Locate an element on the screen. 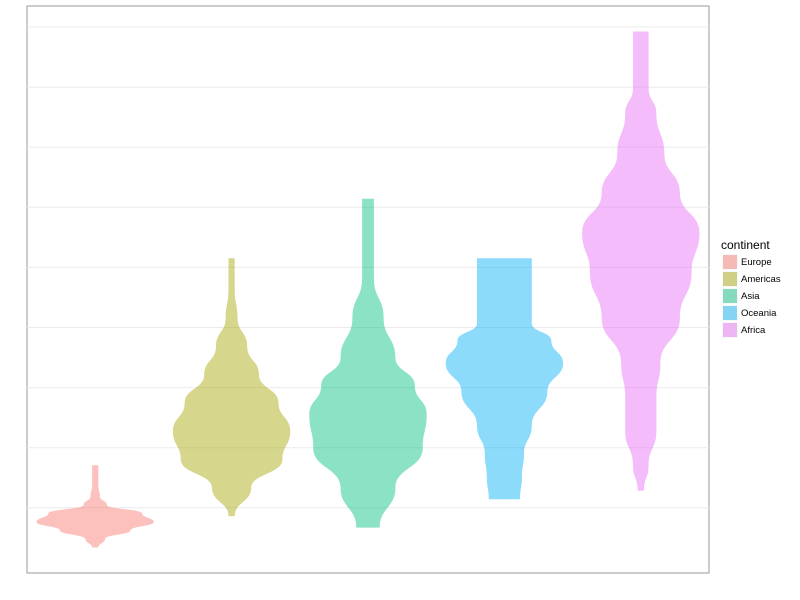 Image resolution: width=800 pixels, height=600 pixels. legend-label-africa: Africa is located at coordinates (753, 330).